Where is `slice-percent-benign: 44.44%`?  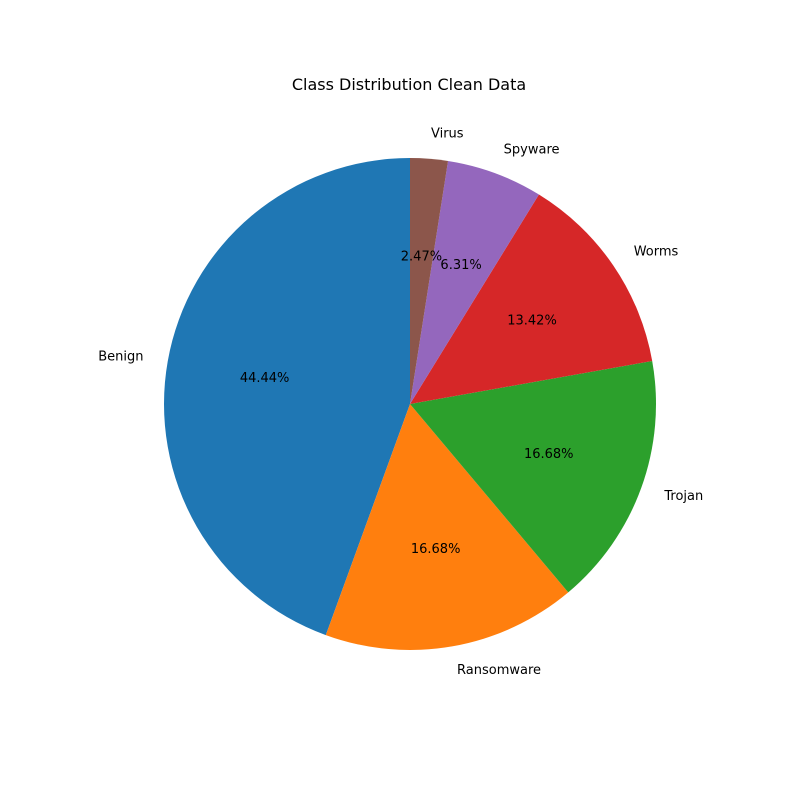
slice-percent-benign: 44.44% is located at coordinates (265, 378).